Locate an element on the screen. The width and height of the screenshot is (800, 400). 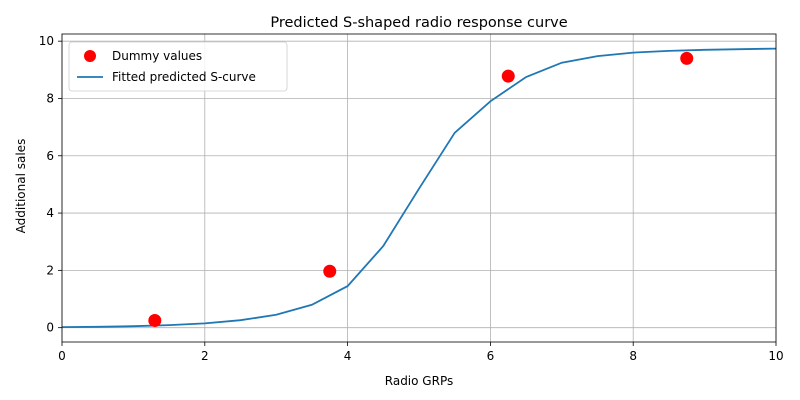
x-tick-label: 6 is located at coordinates (491, 356).